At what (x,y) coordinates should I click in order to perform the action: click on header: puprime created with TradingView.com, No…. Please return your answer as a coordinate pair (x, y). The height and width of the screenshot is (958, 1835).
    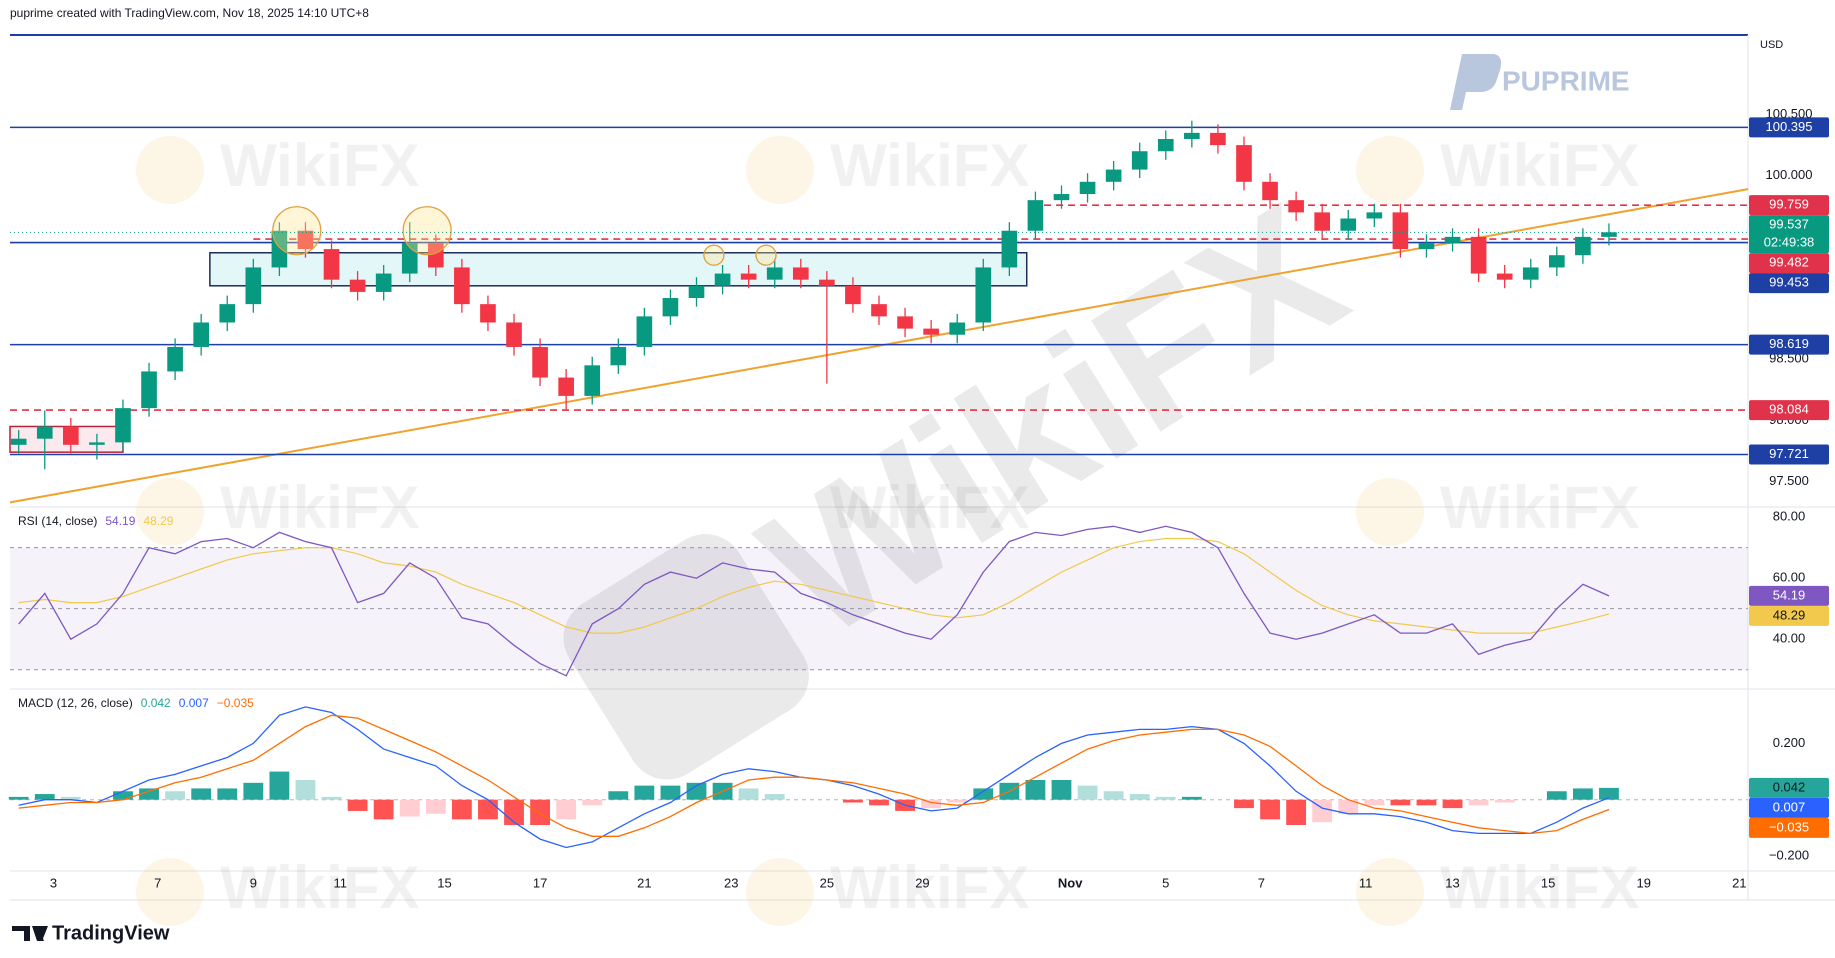
    Looking at the image, I should click on (189, 13).